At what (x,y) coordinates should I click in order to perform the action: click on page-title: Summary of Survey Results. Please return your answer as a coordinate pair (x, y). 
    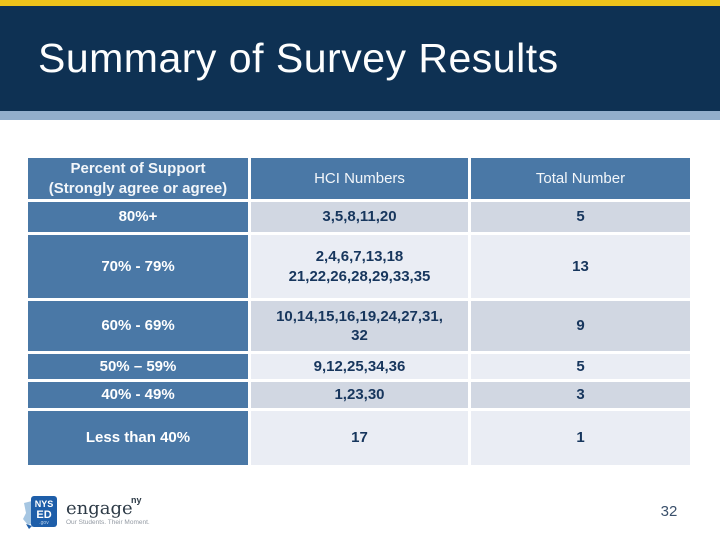
    Looking at the image, I should click on (298, 58).